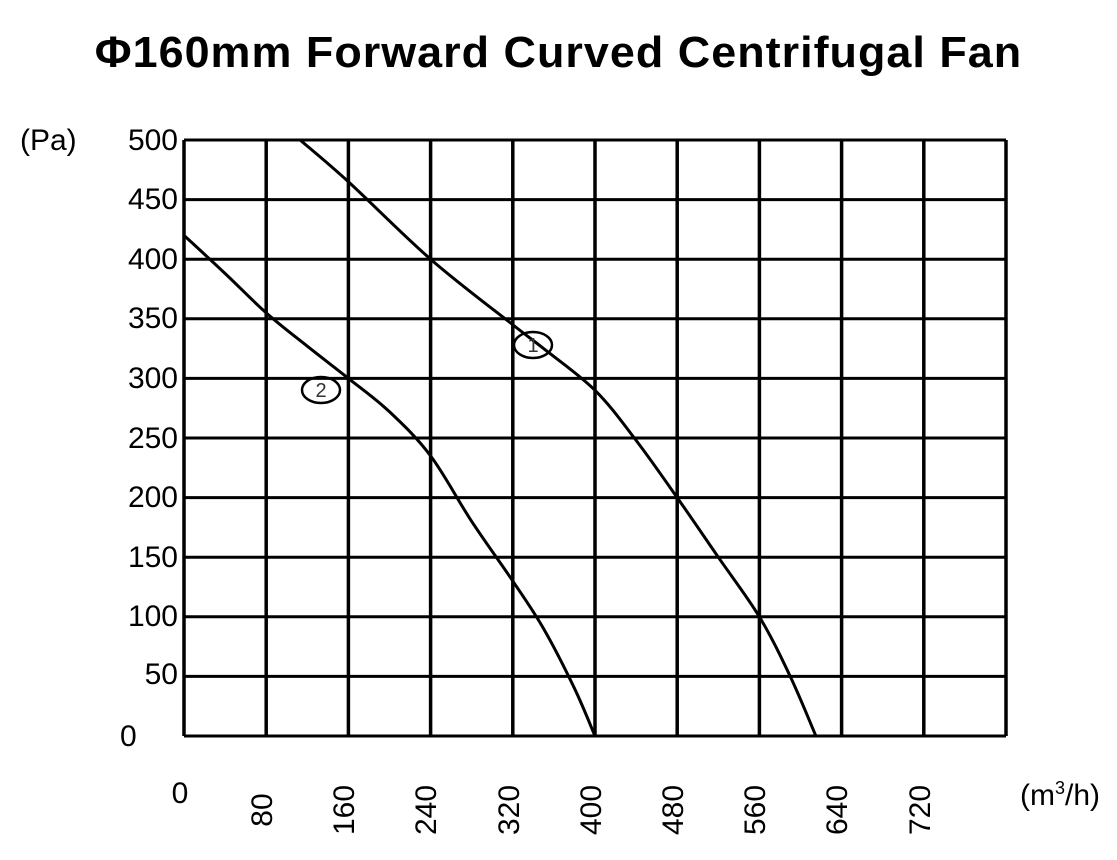  What do you see at coordinates (128, 736) in the screenshot?
I see `y-tick: 0` at bounding box center [128, 736].